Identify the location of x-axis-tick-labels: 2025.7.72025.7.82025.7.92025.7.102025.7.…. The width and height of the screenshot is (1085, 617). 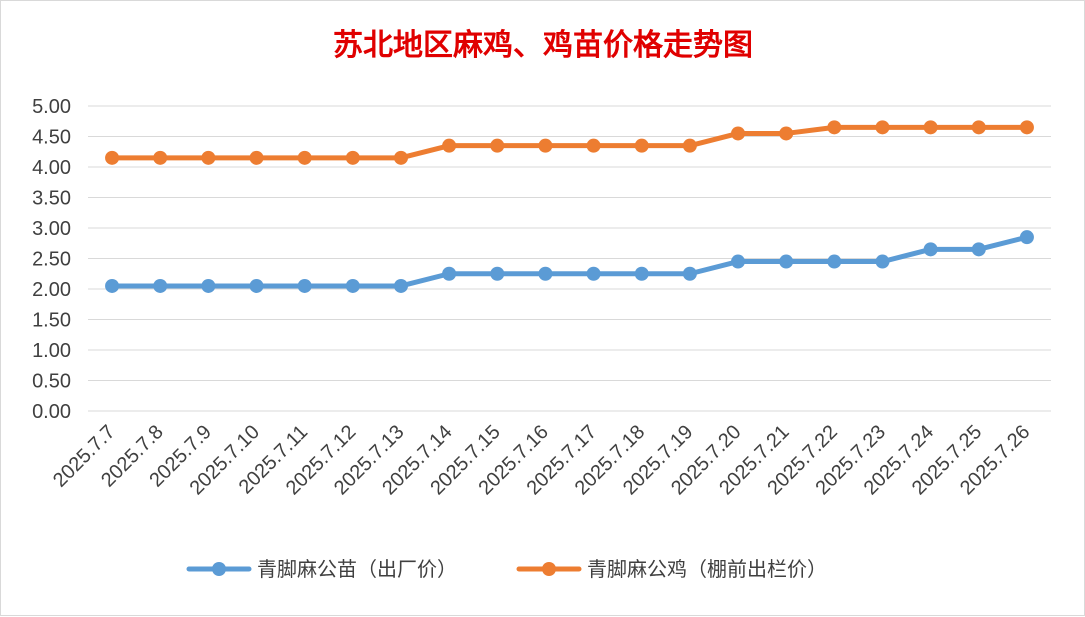
(541, 460).